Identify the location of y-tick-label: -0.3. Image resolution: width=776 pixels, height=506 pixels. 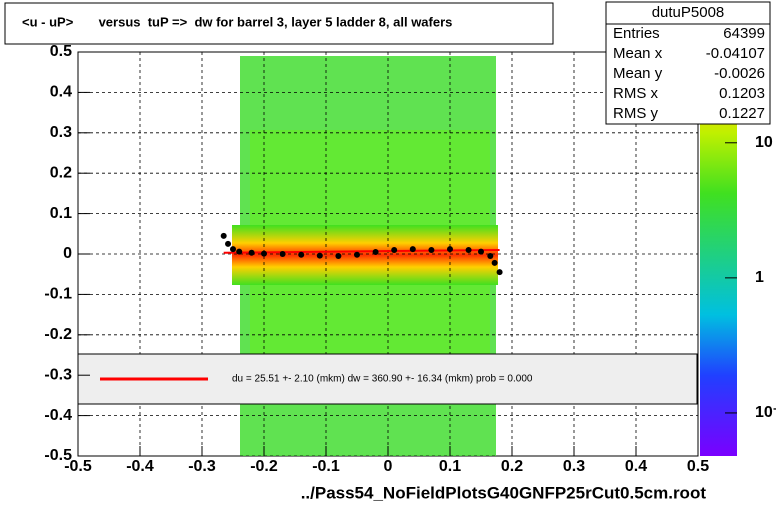
(58, 374).